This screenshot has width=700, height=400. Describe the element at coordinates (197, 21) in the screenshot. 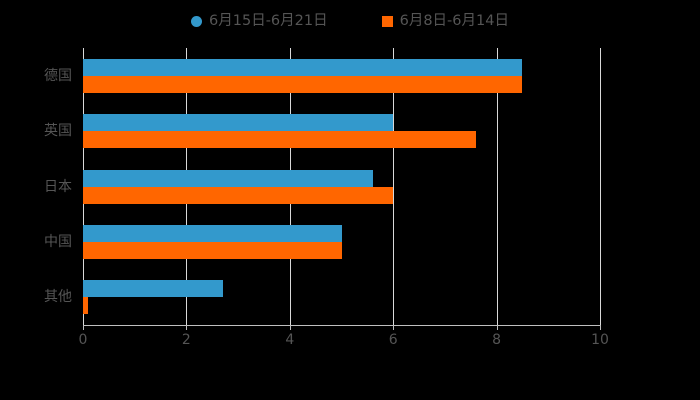

I see `circle-marker-icon` at that location.